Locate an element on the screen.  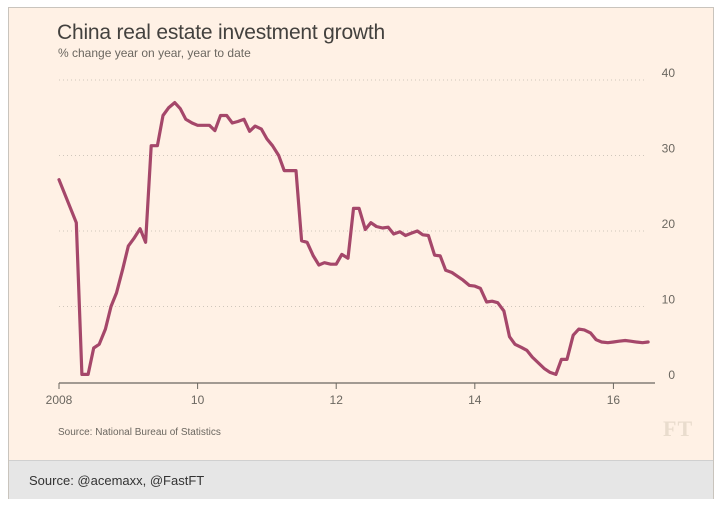
y-tick-label: 40 is located at coordinates (669, 73).